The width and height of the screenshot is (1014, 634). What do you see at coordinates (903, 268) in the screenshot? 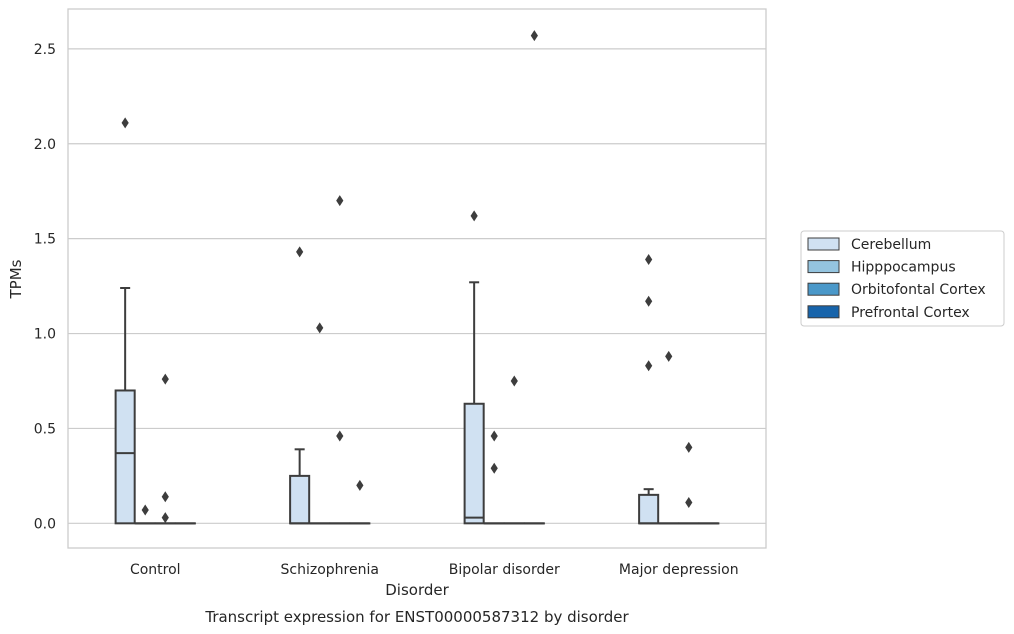
I see `legend-label: Hipppocampus` at bounding box center [903, 268].